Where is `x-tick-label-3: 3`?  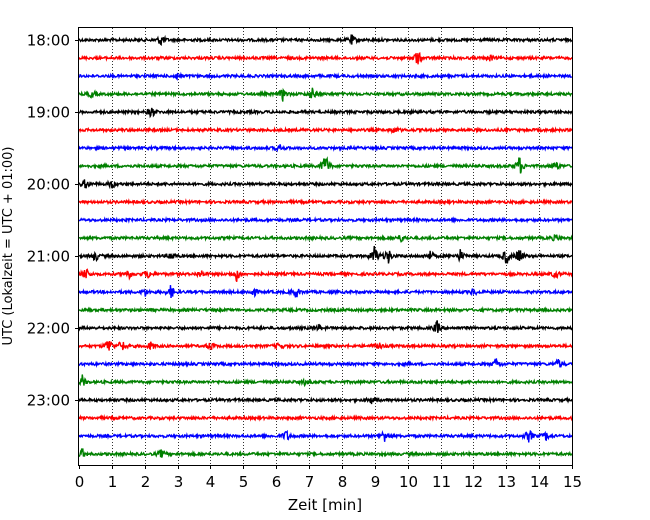 x-tick-label-3: 3 is located at coordinates (179, 482).